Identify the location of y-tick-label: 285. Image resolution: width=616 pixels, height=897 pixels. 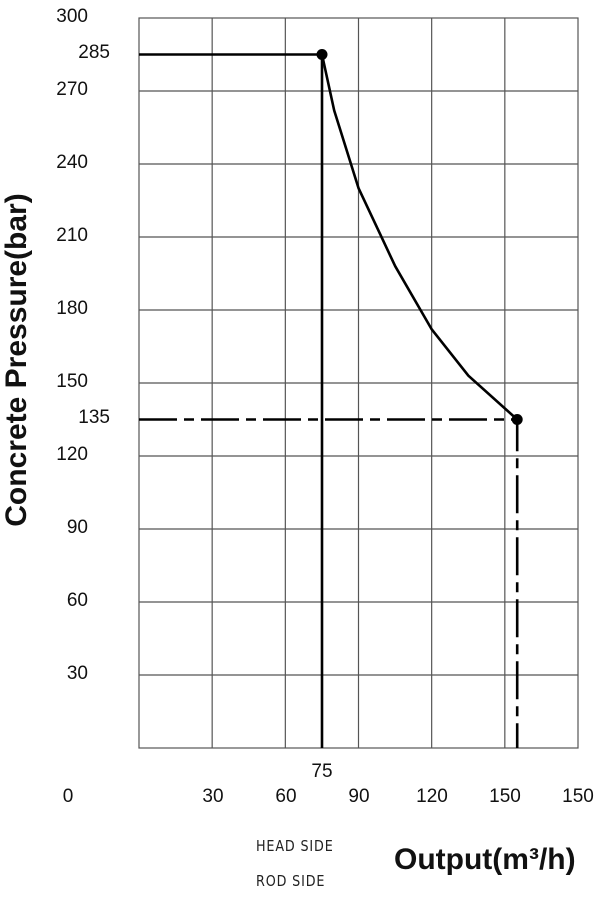
(94, 52).